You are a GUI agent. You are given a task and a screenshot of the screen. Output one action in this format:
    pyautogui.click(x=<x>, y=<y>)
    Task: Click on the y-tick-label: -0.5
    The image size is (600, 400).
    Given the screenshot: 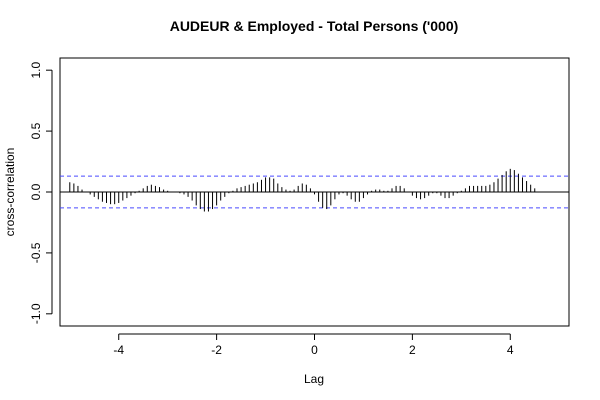 What is the action you would take?
    pyautogui.click(x=36, y=252)
    